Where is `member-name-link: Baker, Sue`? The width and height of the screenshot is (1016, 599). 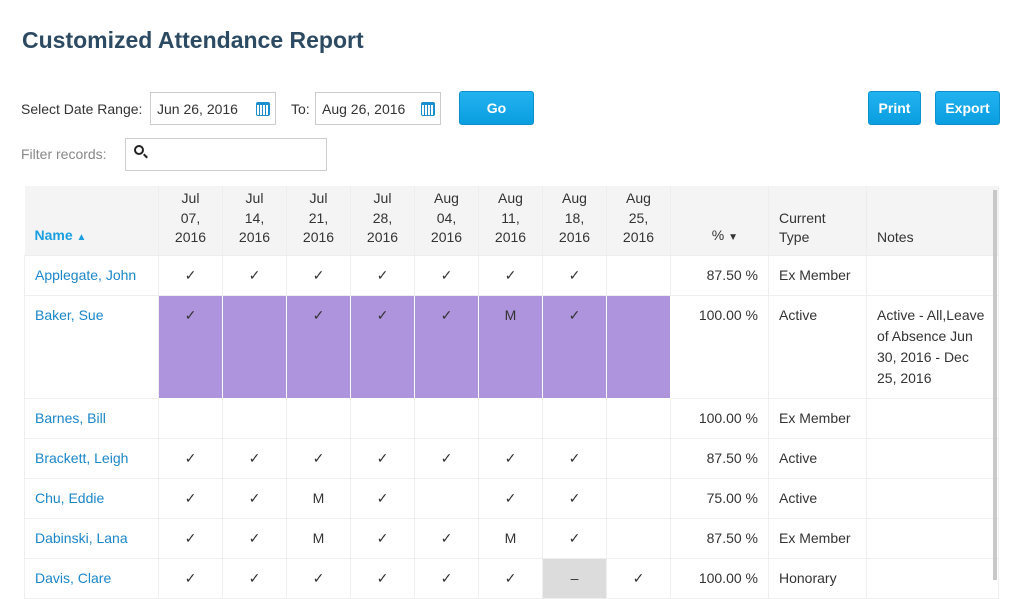
member-name-link: Baker, Sue is located at coordinates (69, 314).